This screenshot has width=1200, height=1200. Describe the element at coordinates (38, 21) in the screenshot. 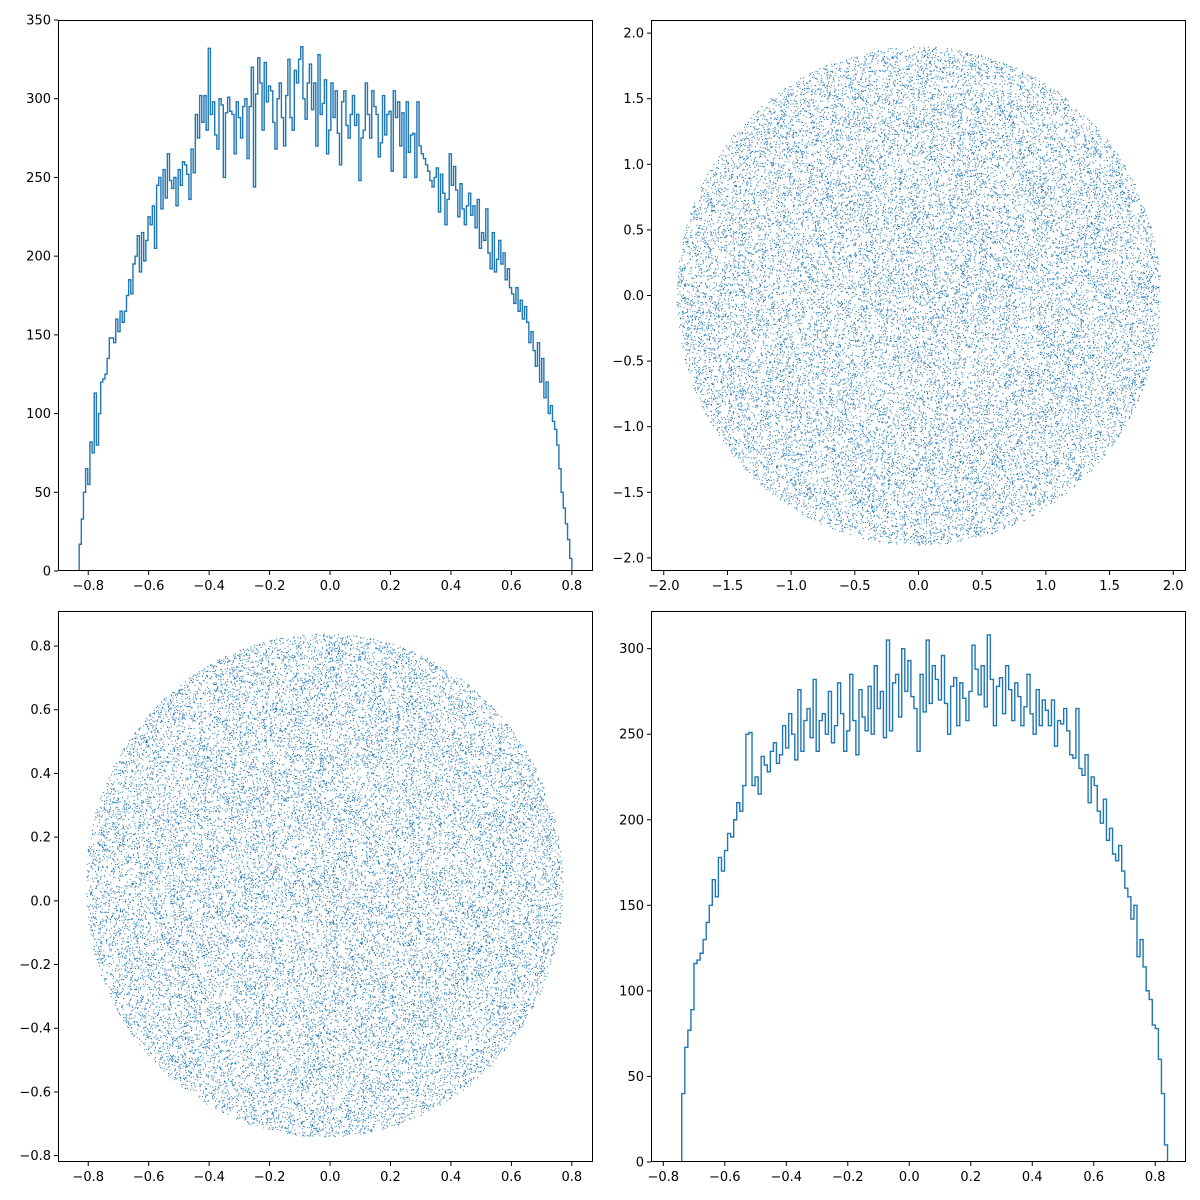

I see `y-tick-label: 350` at that location.